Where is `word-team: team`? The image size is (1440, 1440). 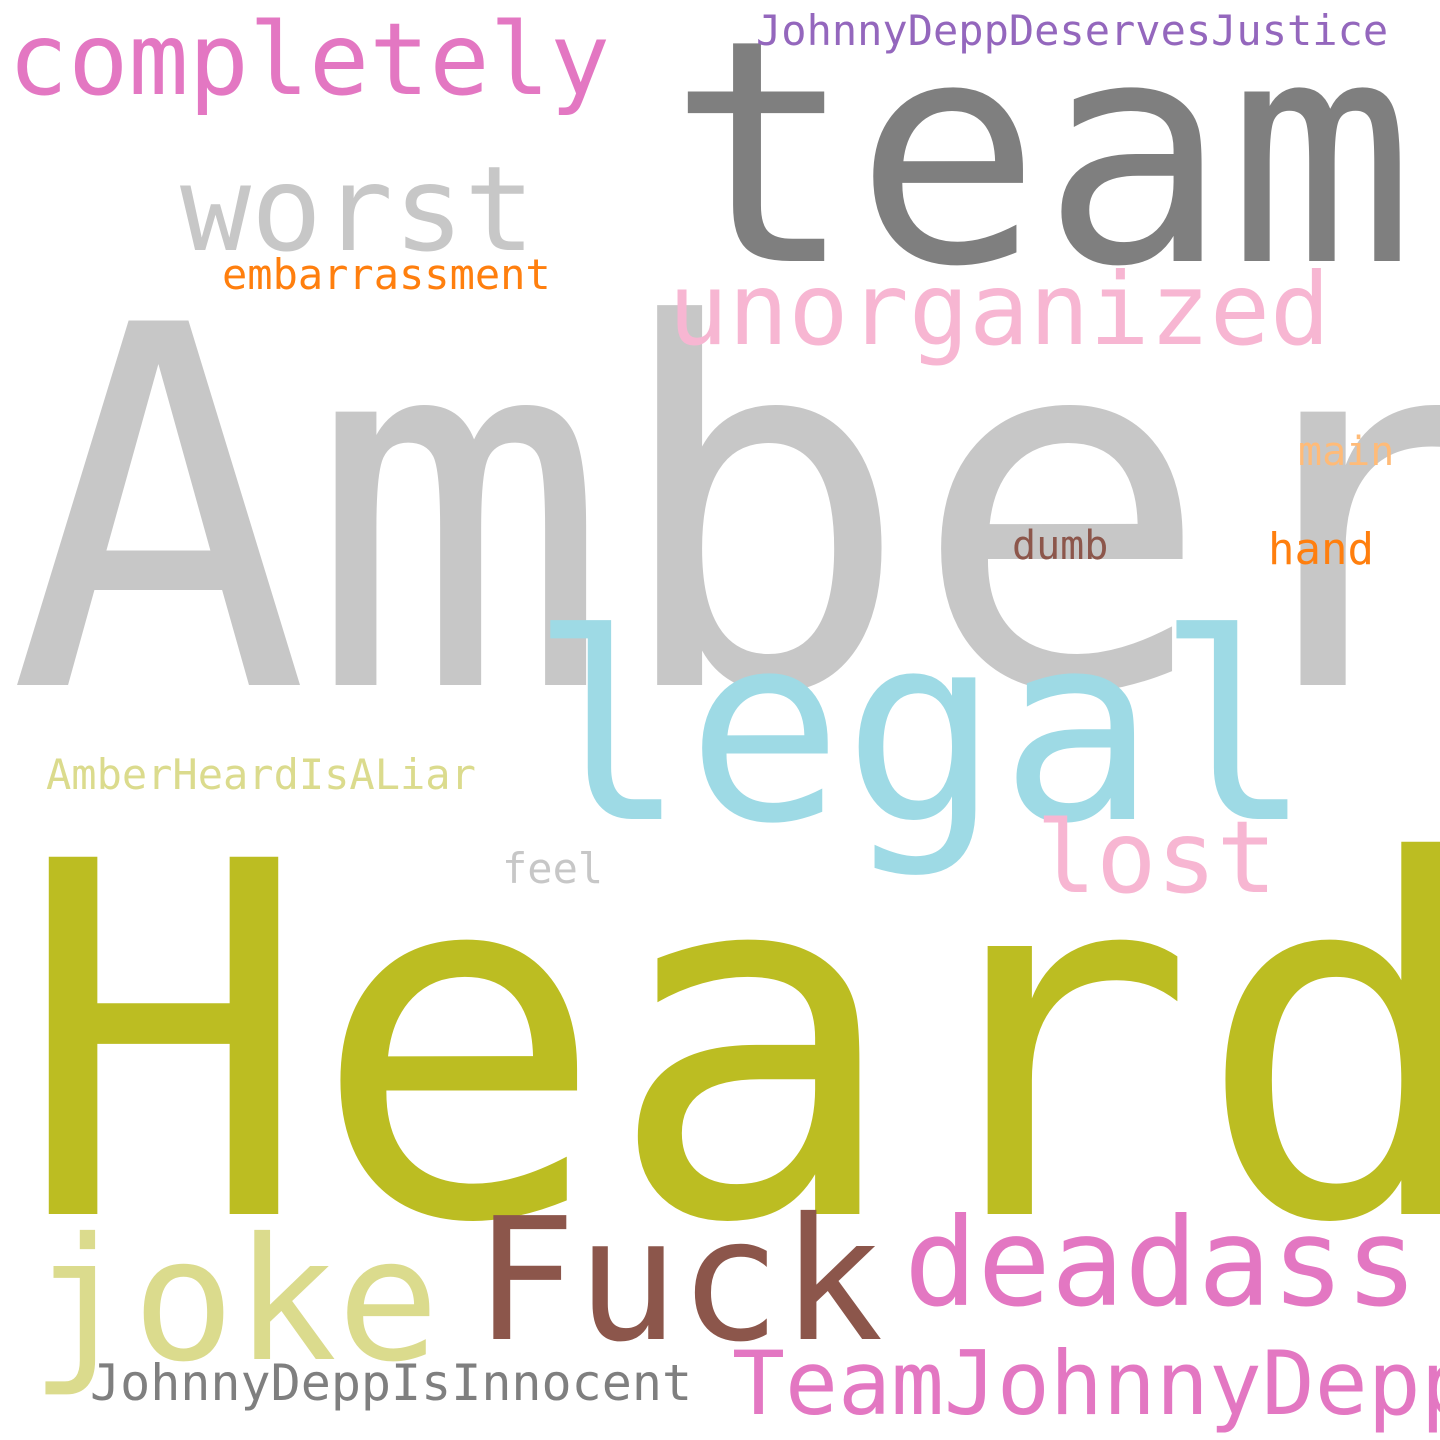 word-team: team is located at coordinates (1041, 167).